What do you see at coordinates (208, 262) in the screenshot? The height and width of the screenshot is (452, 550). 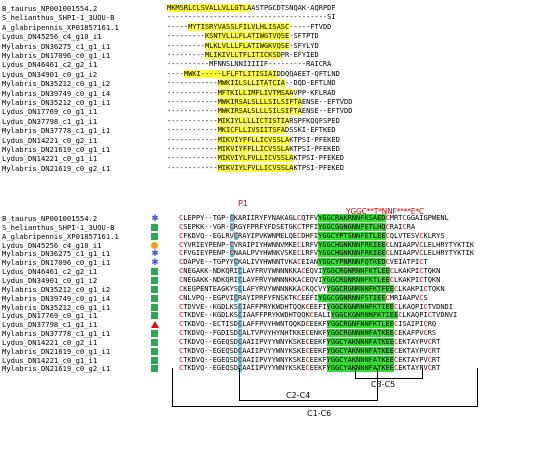 I see `residue-segment: DAPVE--TGPYY` at bounding box center [208, 262].